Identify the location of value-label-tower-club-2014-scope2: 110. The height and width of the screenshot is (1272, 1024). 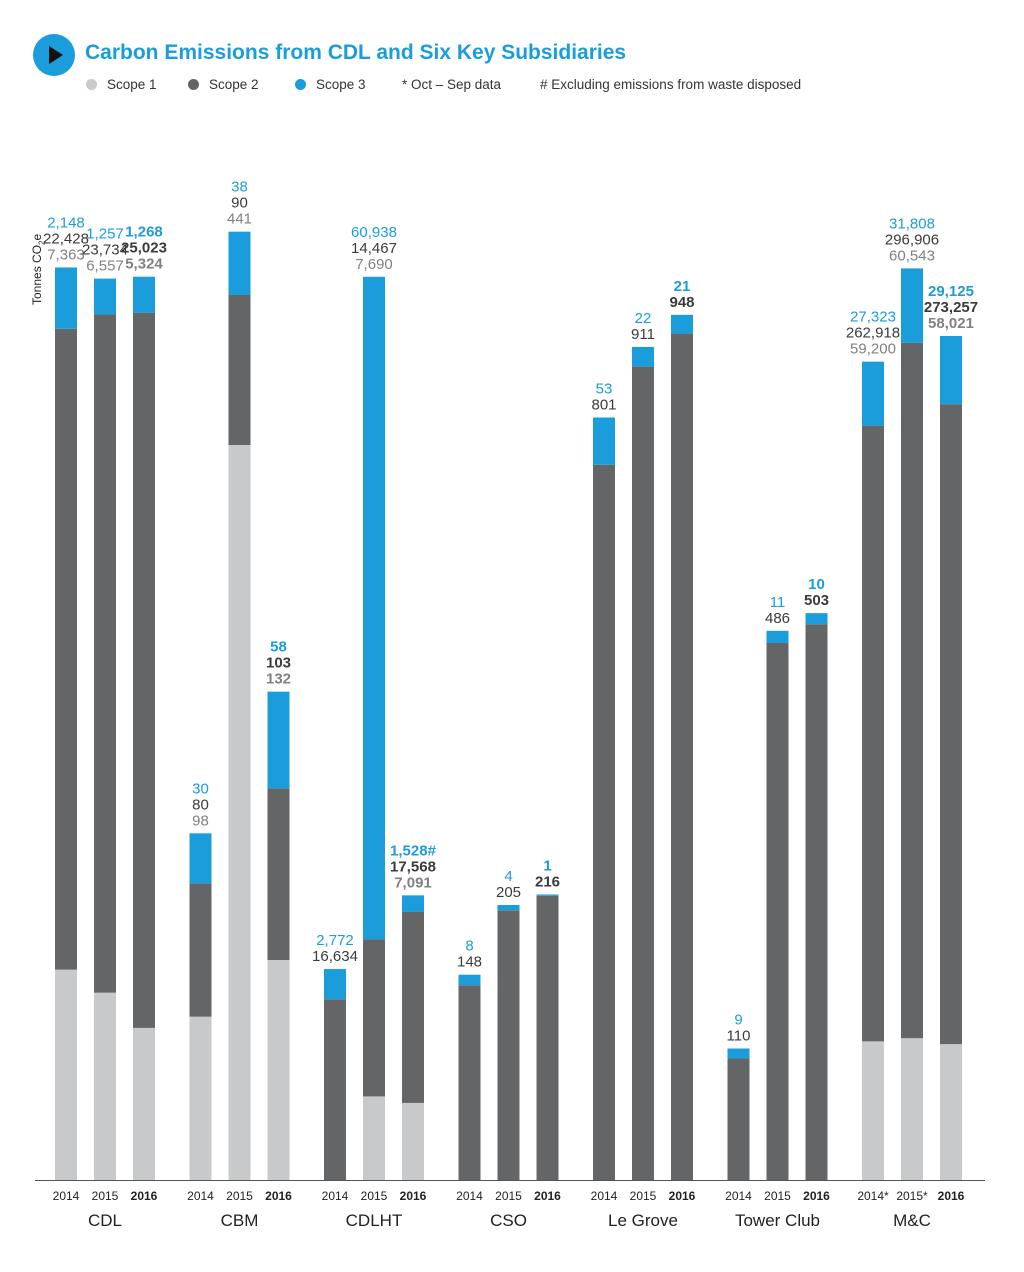
(739, 1036).